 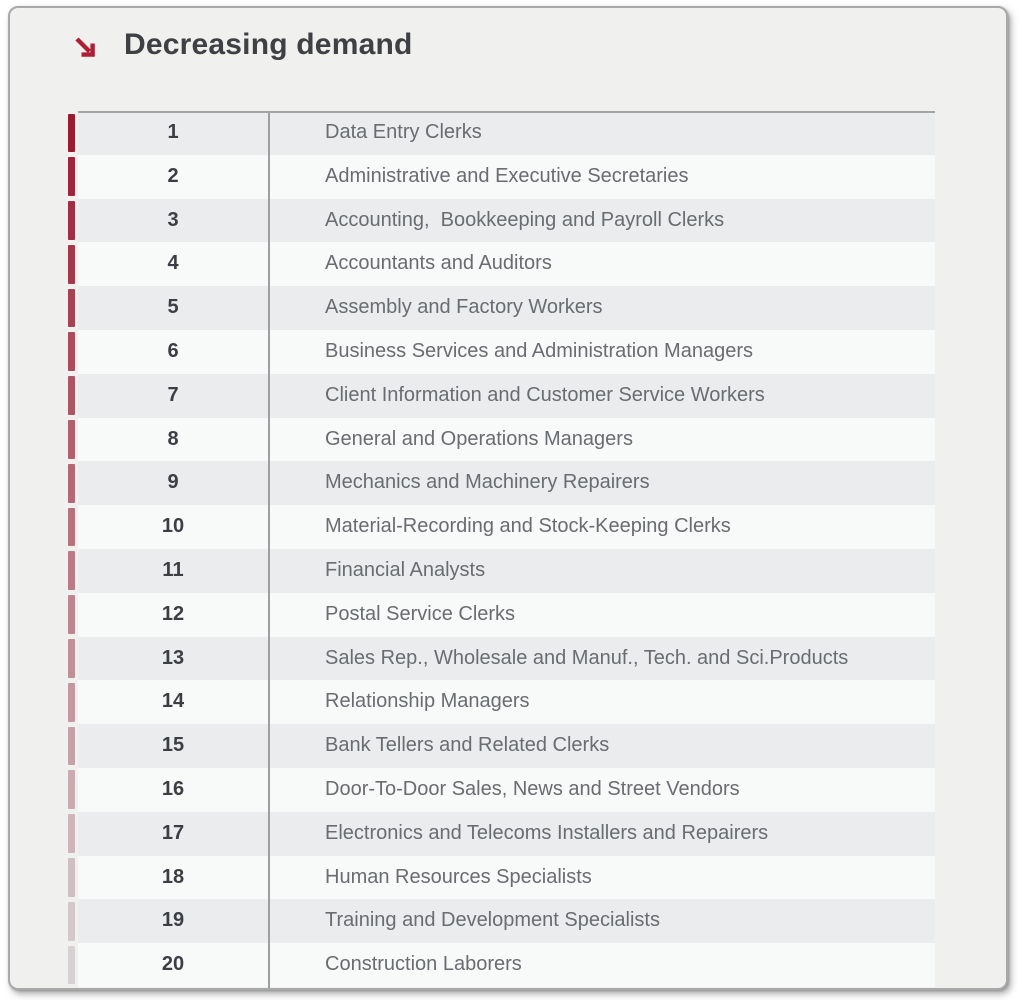 What do you see at coordinates (173, 964) in the screenshot?
I see `rank-cell: 20` at bounding box center [173, 964].